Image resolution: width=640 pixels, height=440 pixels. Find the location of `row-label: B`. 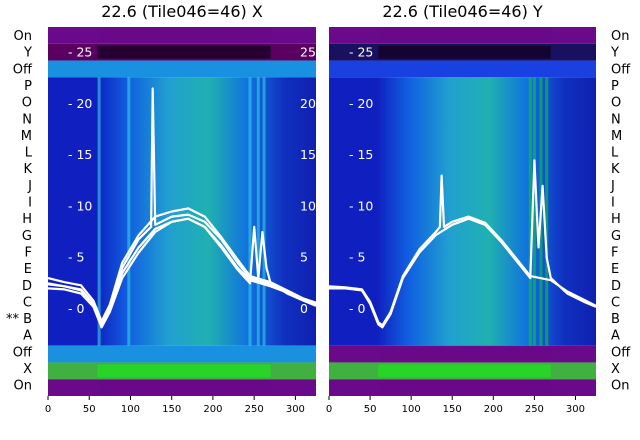

row-label: B is located at coordinates (615, 319).